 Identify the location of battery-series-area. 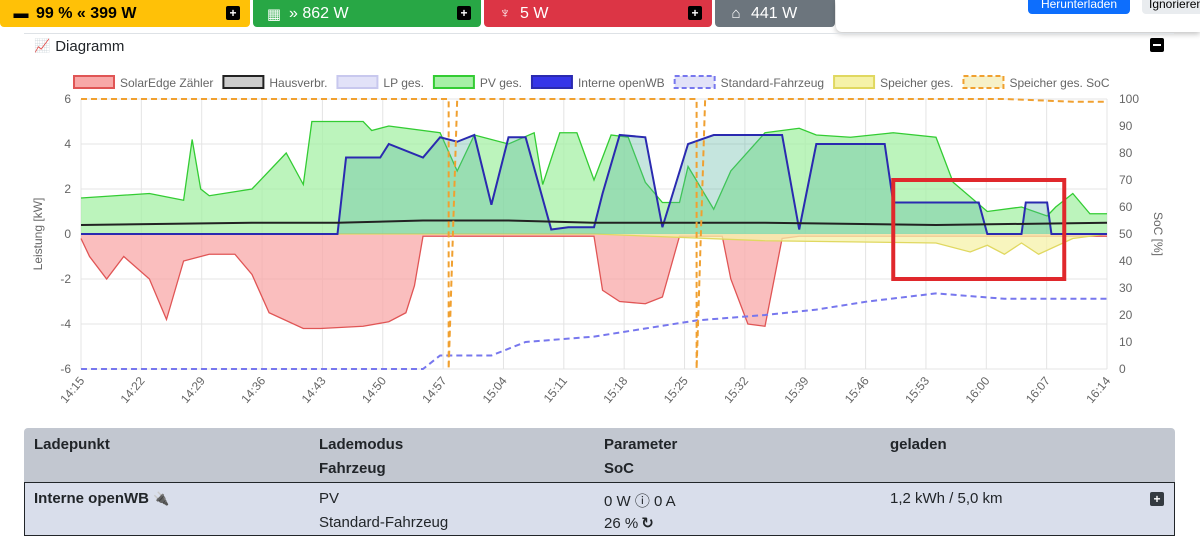
(594, 244).